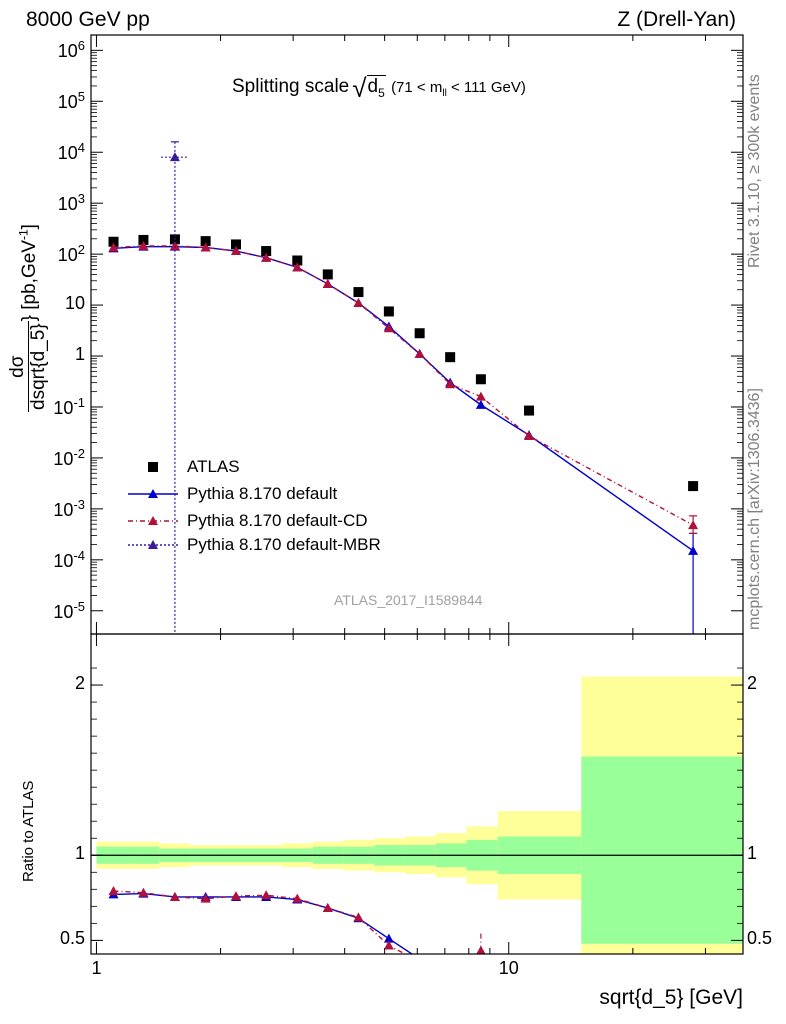 This screenshot has width=786, height=1024. Describe the element at coordinates (79, 853) in the screenshot. I see `ratio-y-tick-label-1: 1` at that location.